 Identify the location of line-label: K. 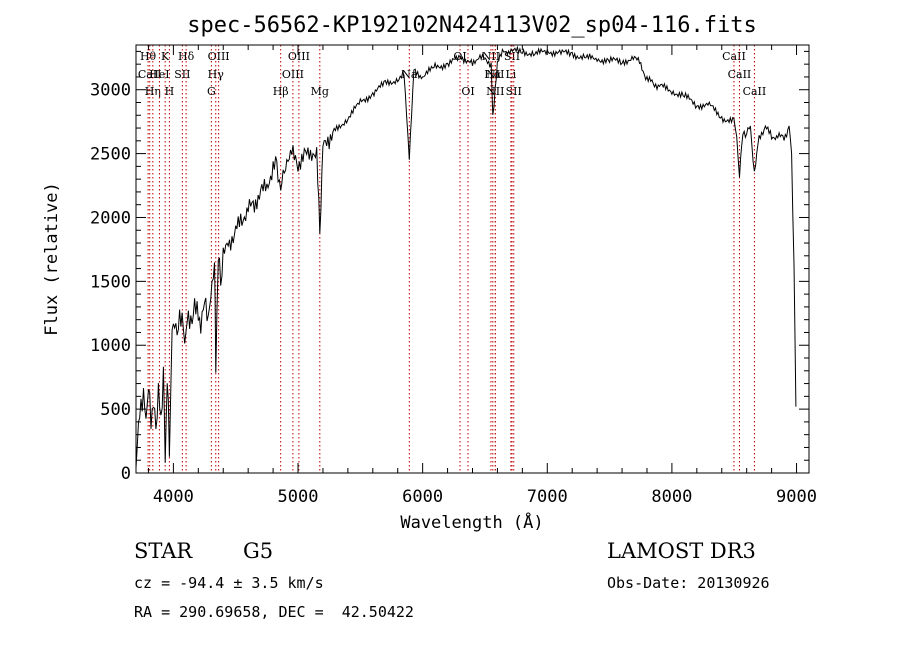
(165, 56).